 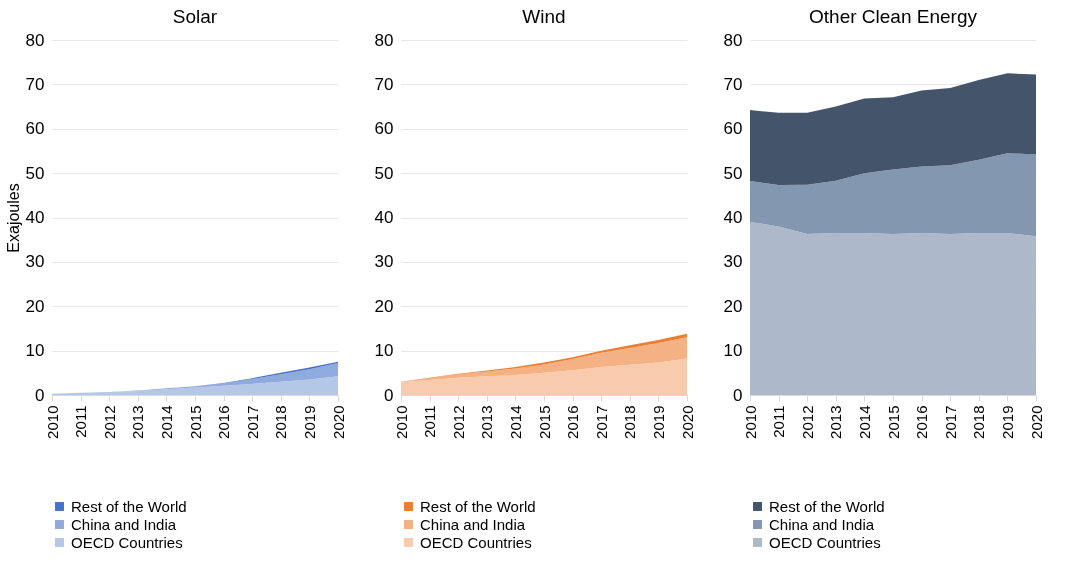 I want to click on chart-title: Other Clean Energy, so click(x=893, y=16).